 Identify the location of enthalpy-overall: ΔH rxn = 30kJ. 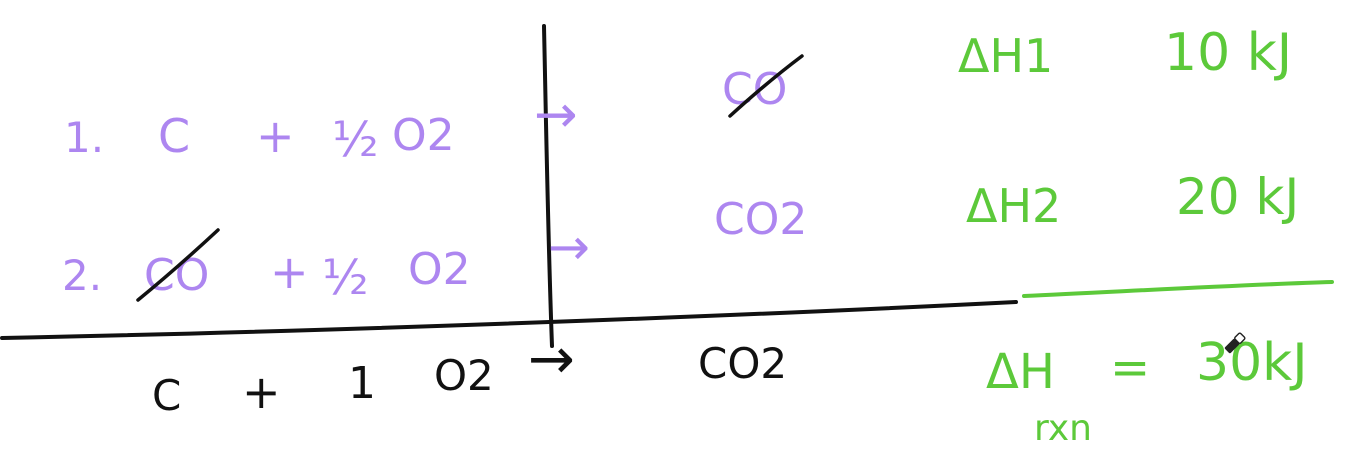
(1147, 391).